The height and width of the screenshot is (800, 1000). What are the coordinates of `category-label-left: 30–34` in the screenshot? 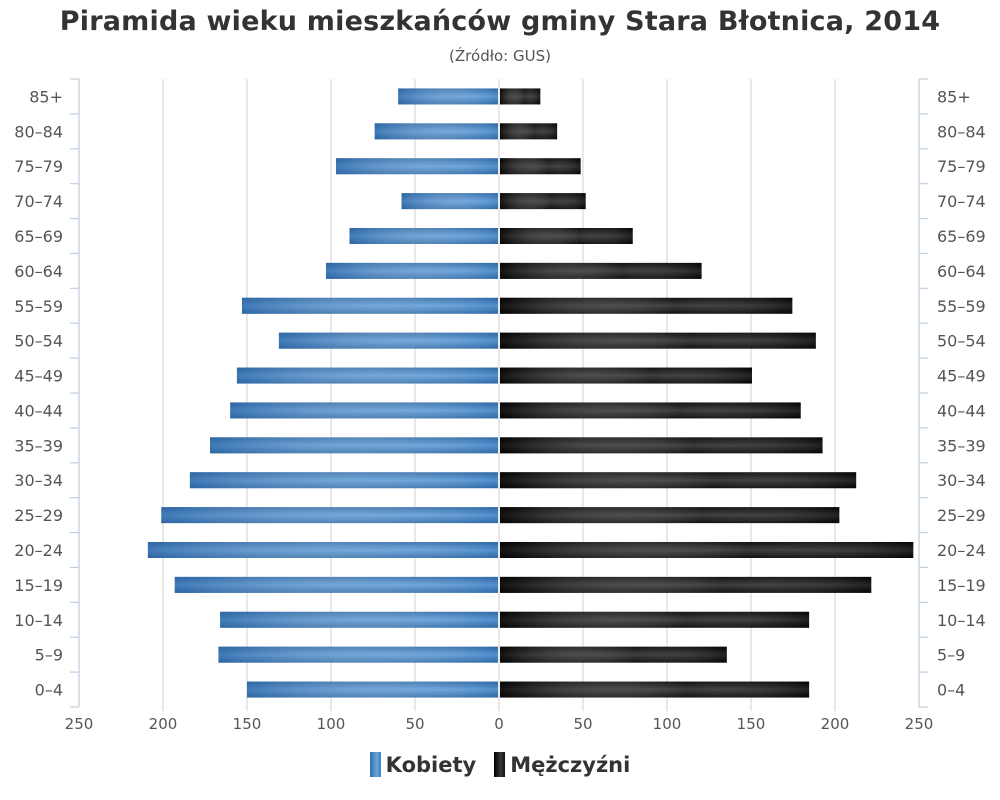 It's located at (38, 480).